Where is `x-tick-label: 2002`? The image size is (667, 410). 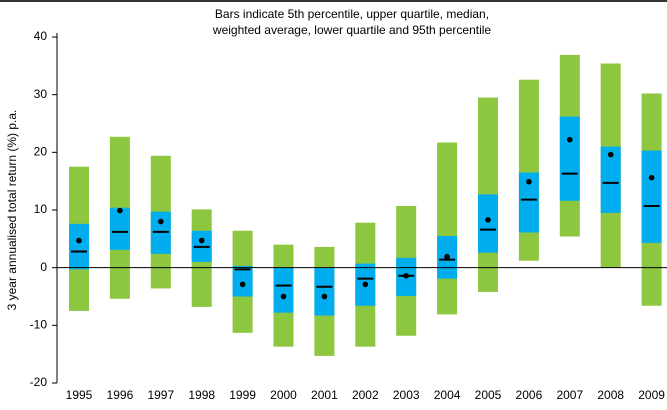 x-tick-label: 2002 is located at coordinates (365, 395).